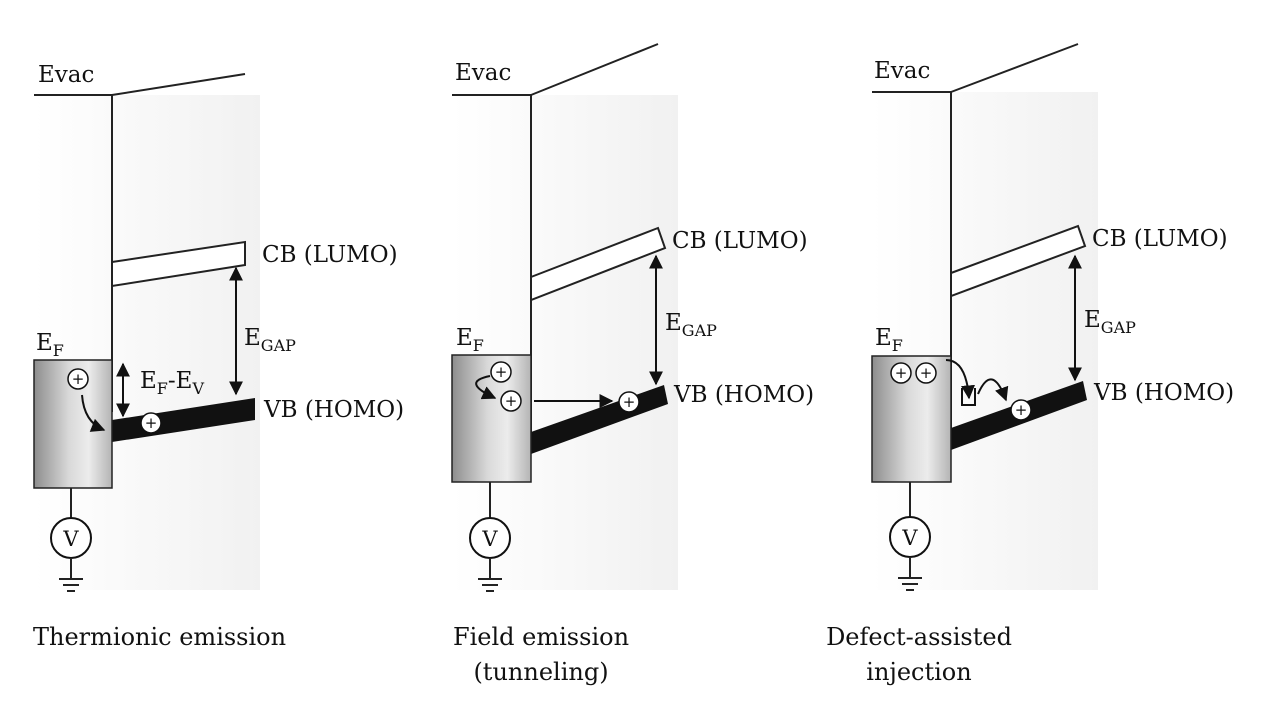  Describe the element at coordinates (918, 672) in the screenshot. I see `caption-line: injection` at that location.